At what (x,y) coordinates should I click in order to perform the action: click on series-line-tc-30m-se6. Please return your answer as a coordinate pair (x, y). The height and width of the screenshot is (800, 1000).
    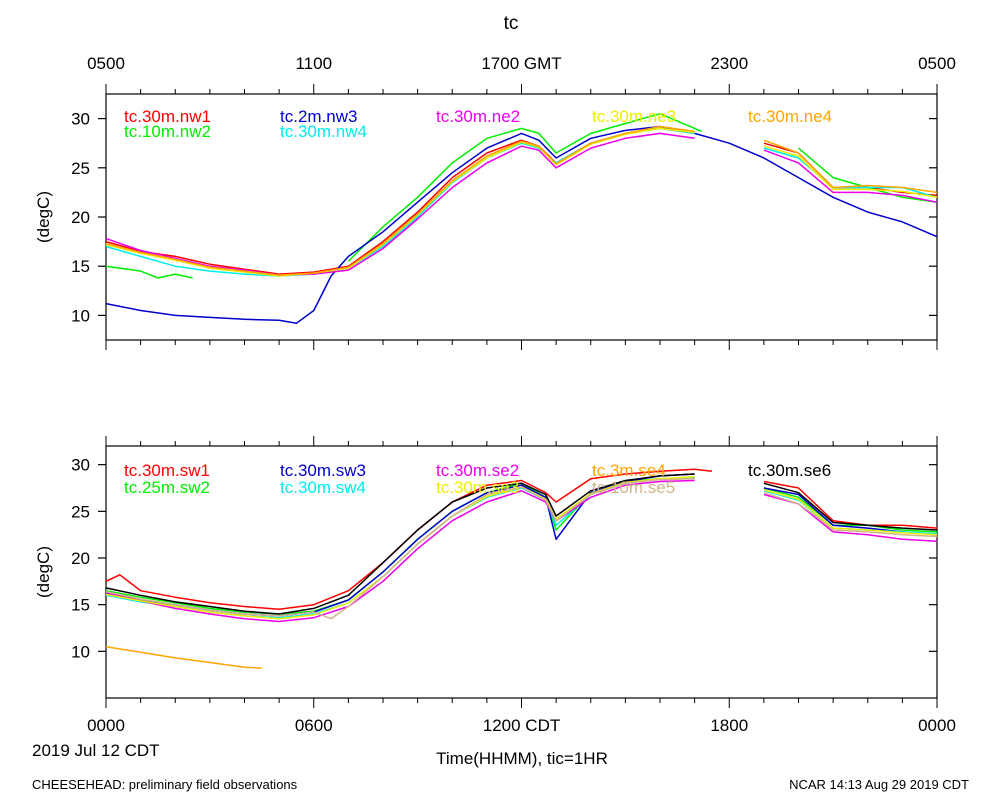
    Looking at the image, I should click on (521, 544).